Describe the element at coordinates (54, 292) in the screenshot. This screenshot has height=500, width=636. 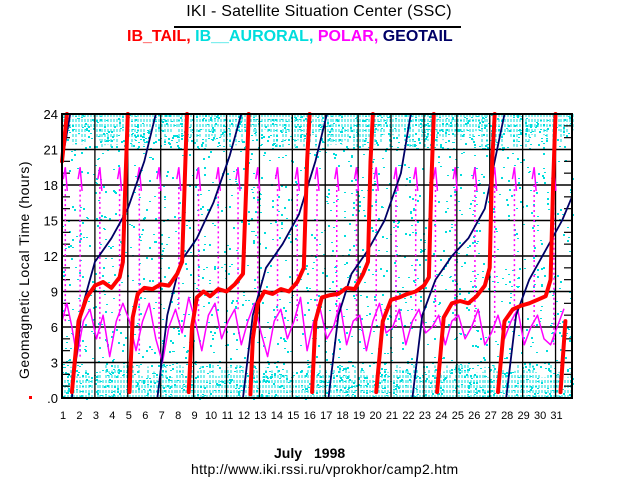
I see `y-tick-label: 9` at that location.